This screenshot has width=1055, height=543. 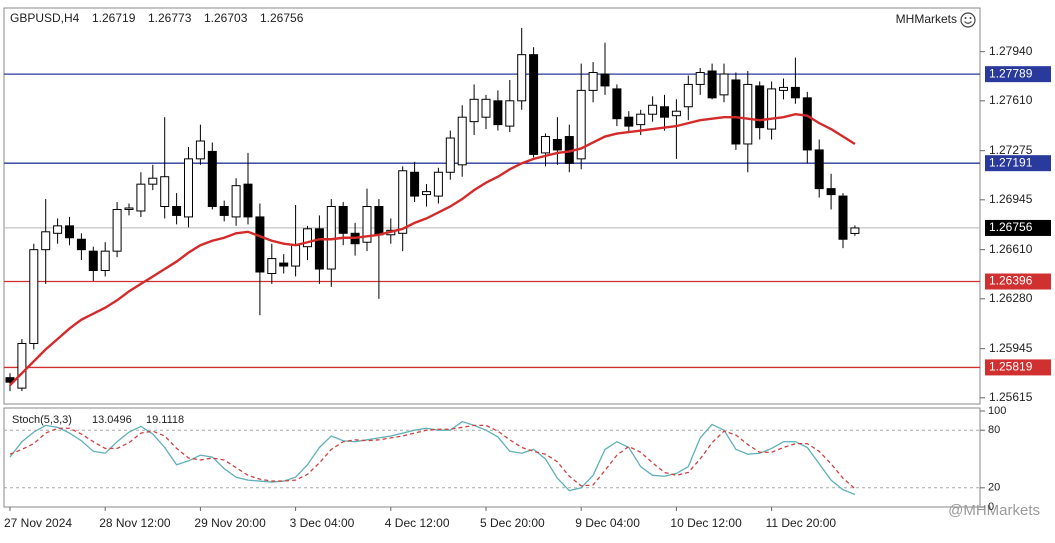 I want to click on last-price-label: 1.26756, so click(x=1011, y=227).